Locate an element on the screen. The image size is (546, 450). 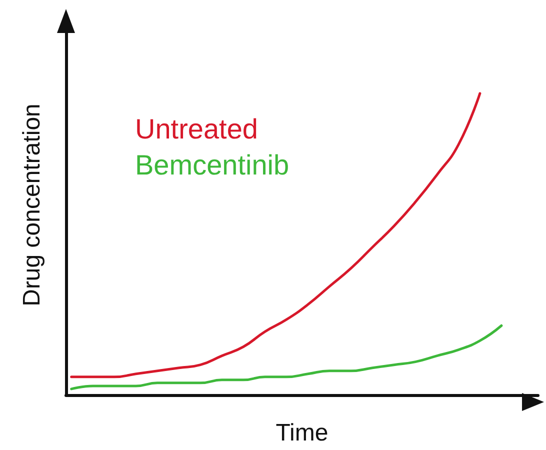
text: Untreated is located at coordinates (196, 129).